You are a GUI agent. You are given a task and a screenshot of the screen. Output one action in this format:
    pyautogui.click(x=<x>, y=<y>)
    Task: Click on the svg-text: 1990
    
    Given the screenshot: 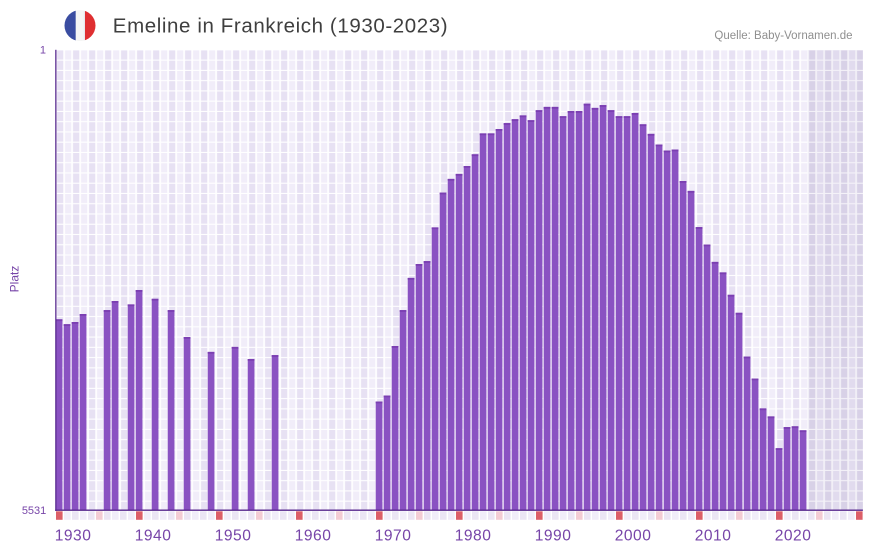 What is the action you would take?
    pyautogui.click(x=553, y=536)
    